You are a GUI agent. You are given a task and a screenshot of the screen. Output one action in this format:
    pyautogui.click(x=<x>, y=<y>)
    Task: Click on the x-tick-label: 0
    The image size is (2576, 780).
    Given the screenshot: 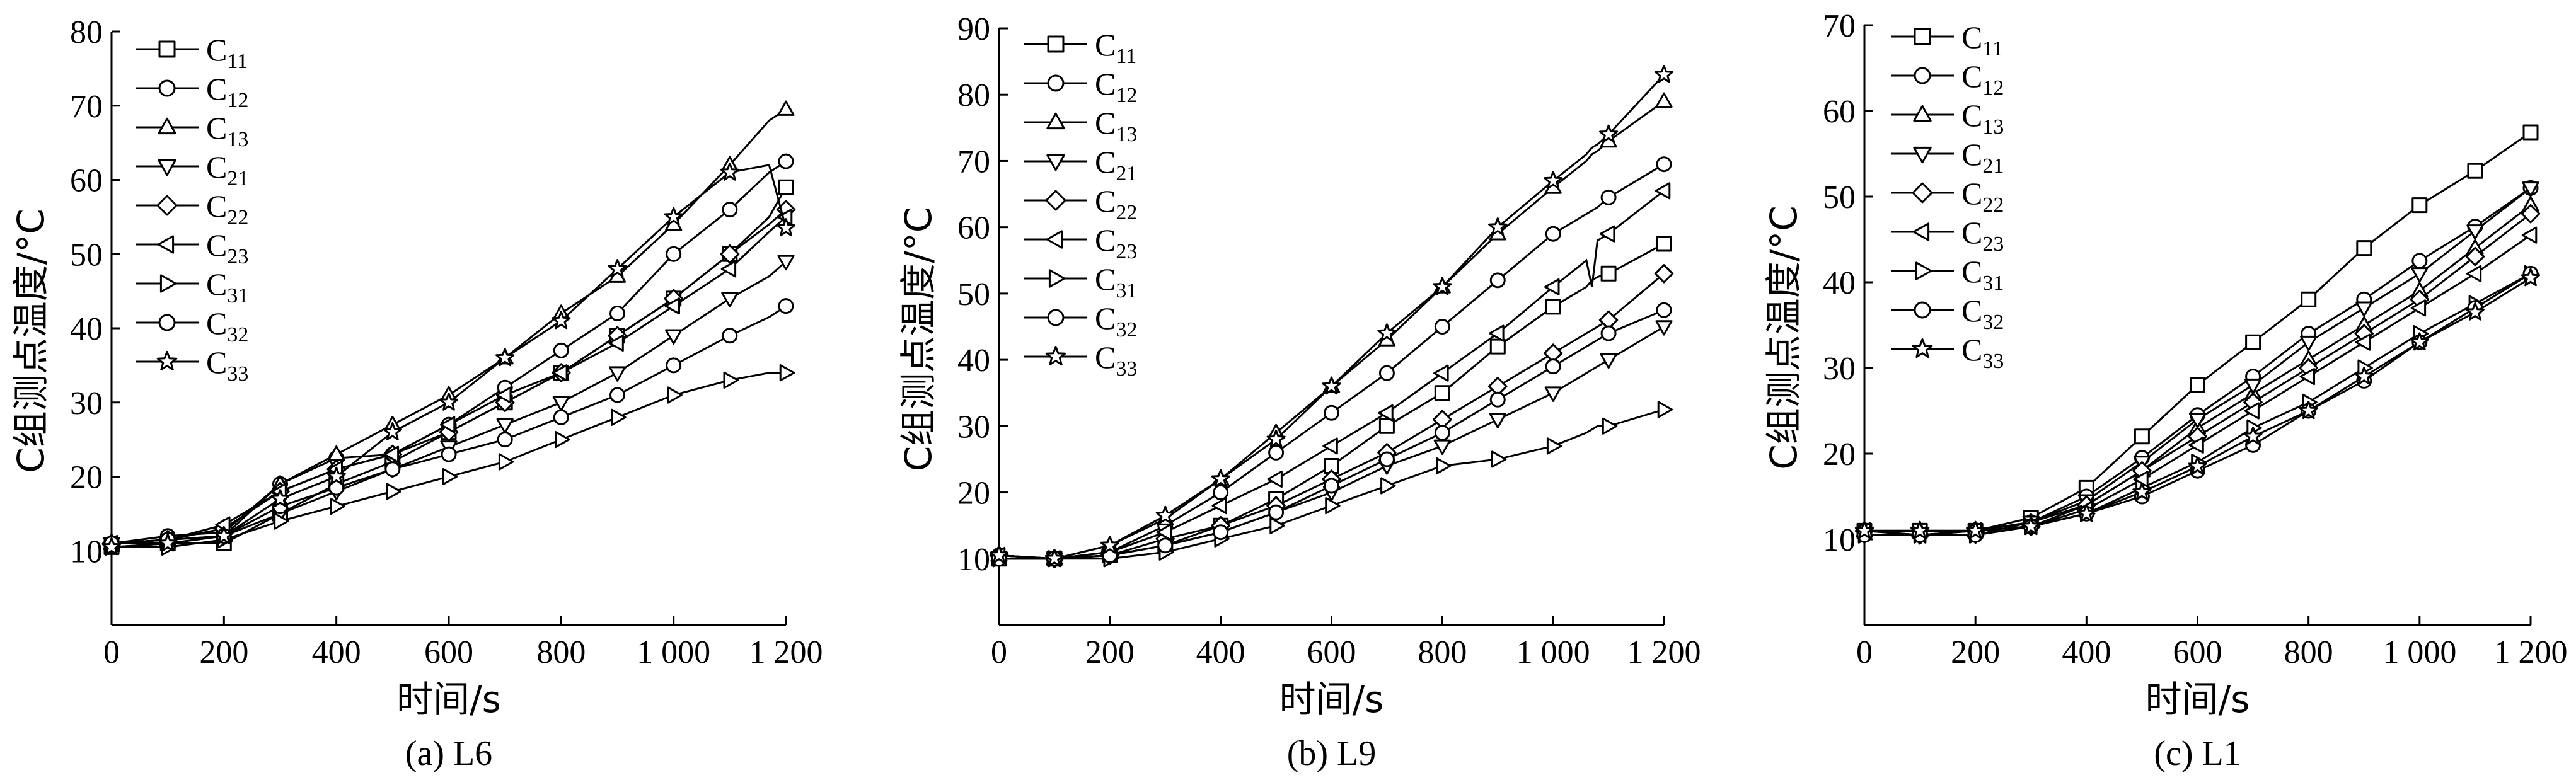 What is the action you would take?
    pyautogui.click(x=999, y=652)
    